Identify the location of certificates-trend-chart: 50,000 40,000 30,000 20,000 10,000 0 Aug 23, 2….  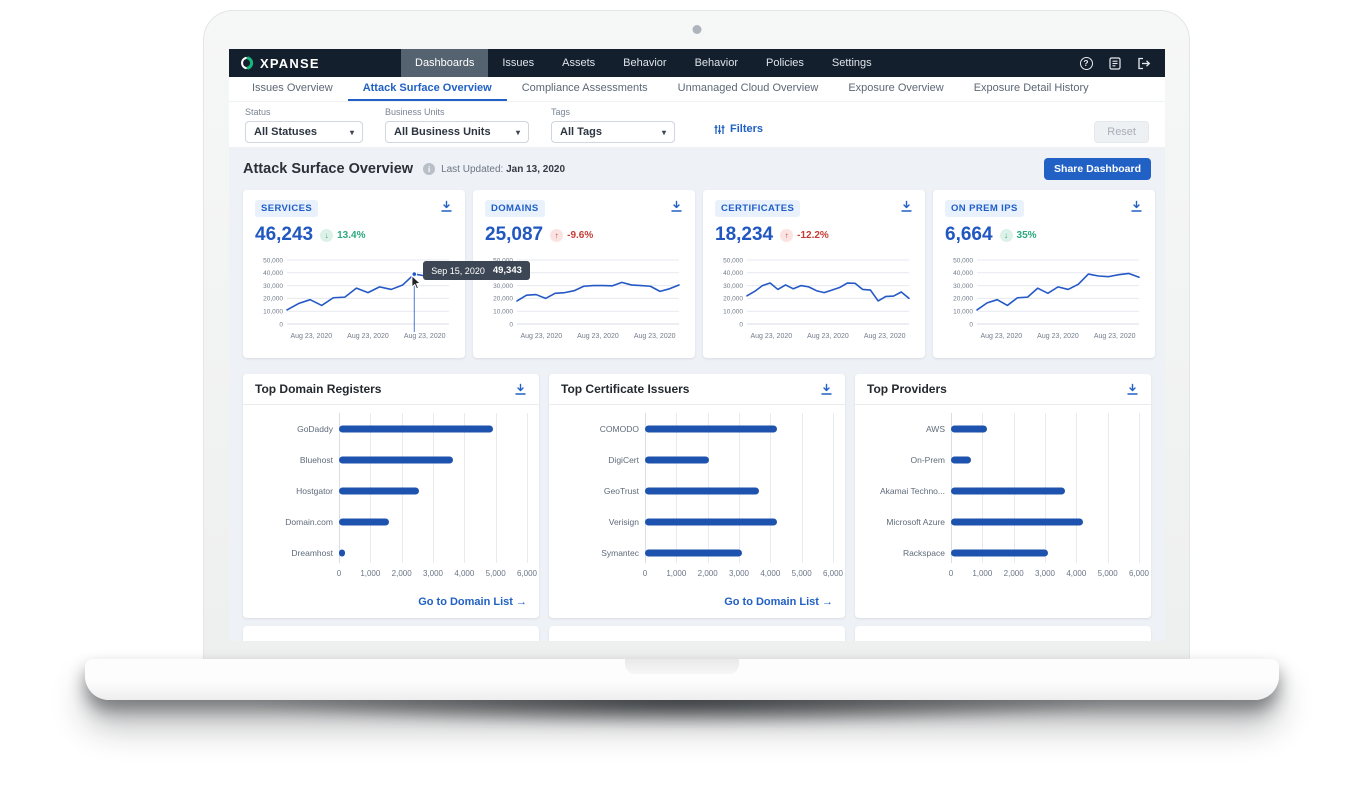
(814, 302).